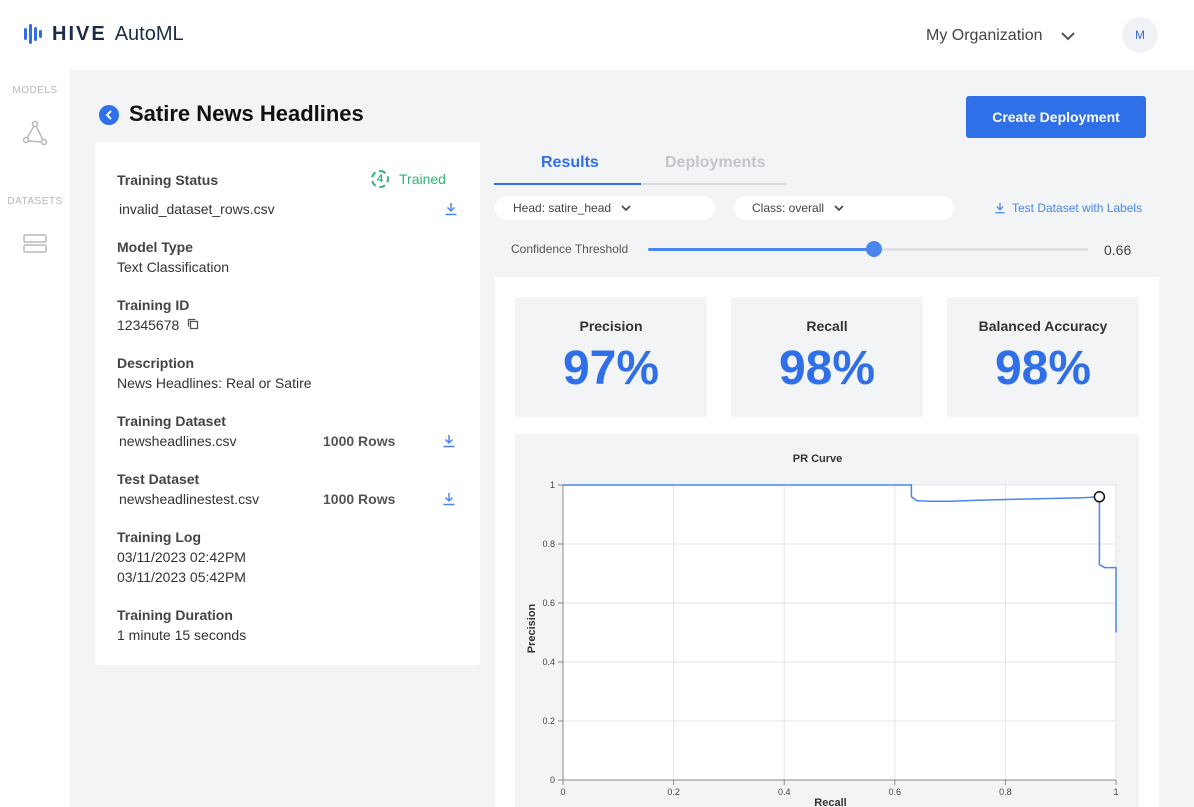  I want to click on slider-thumb, so click(874, 249).